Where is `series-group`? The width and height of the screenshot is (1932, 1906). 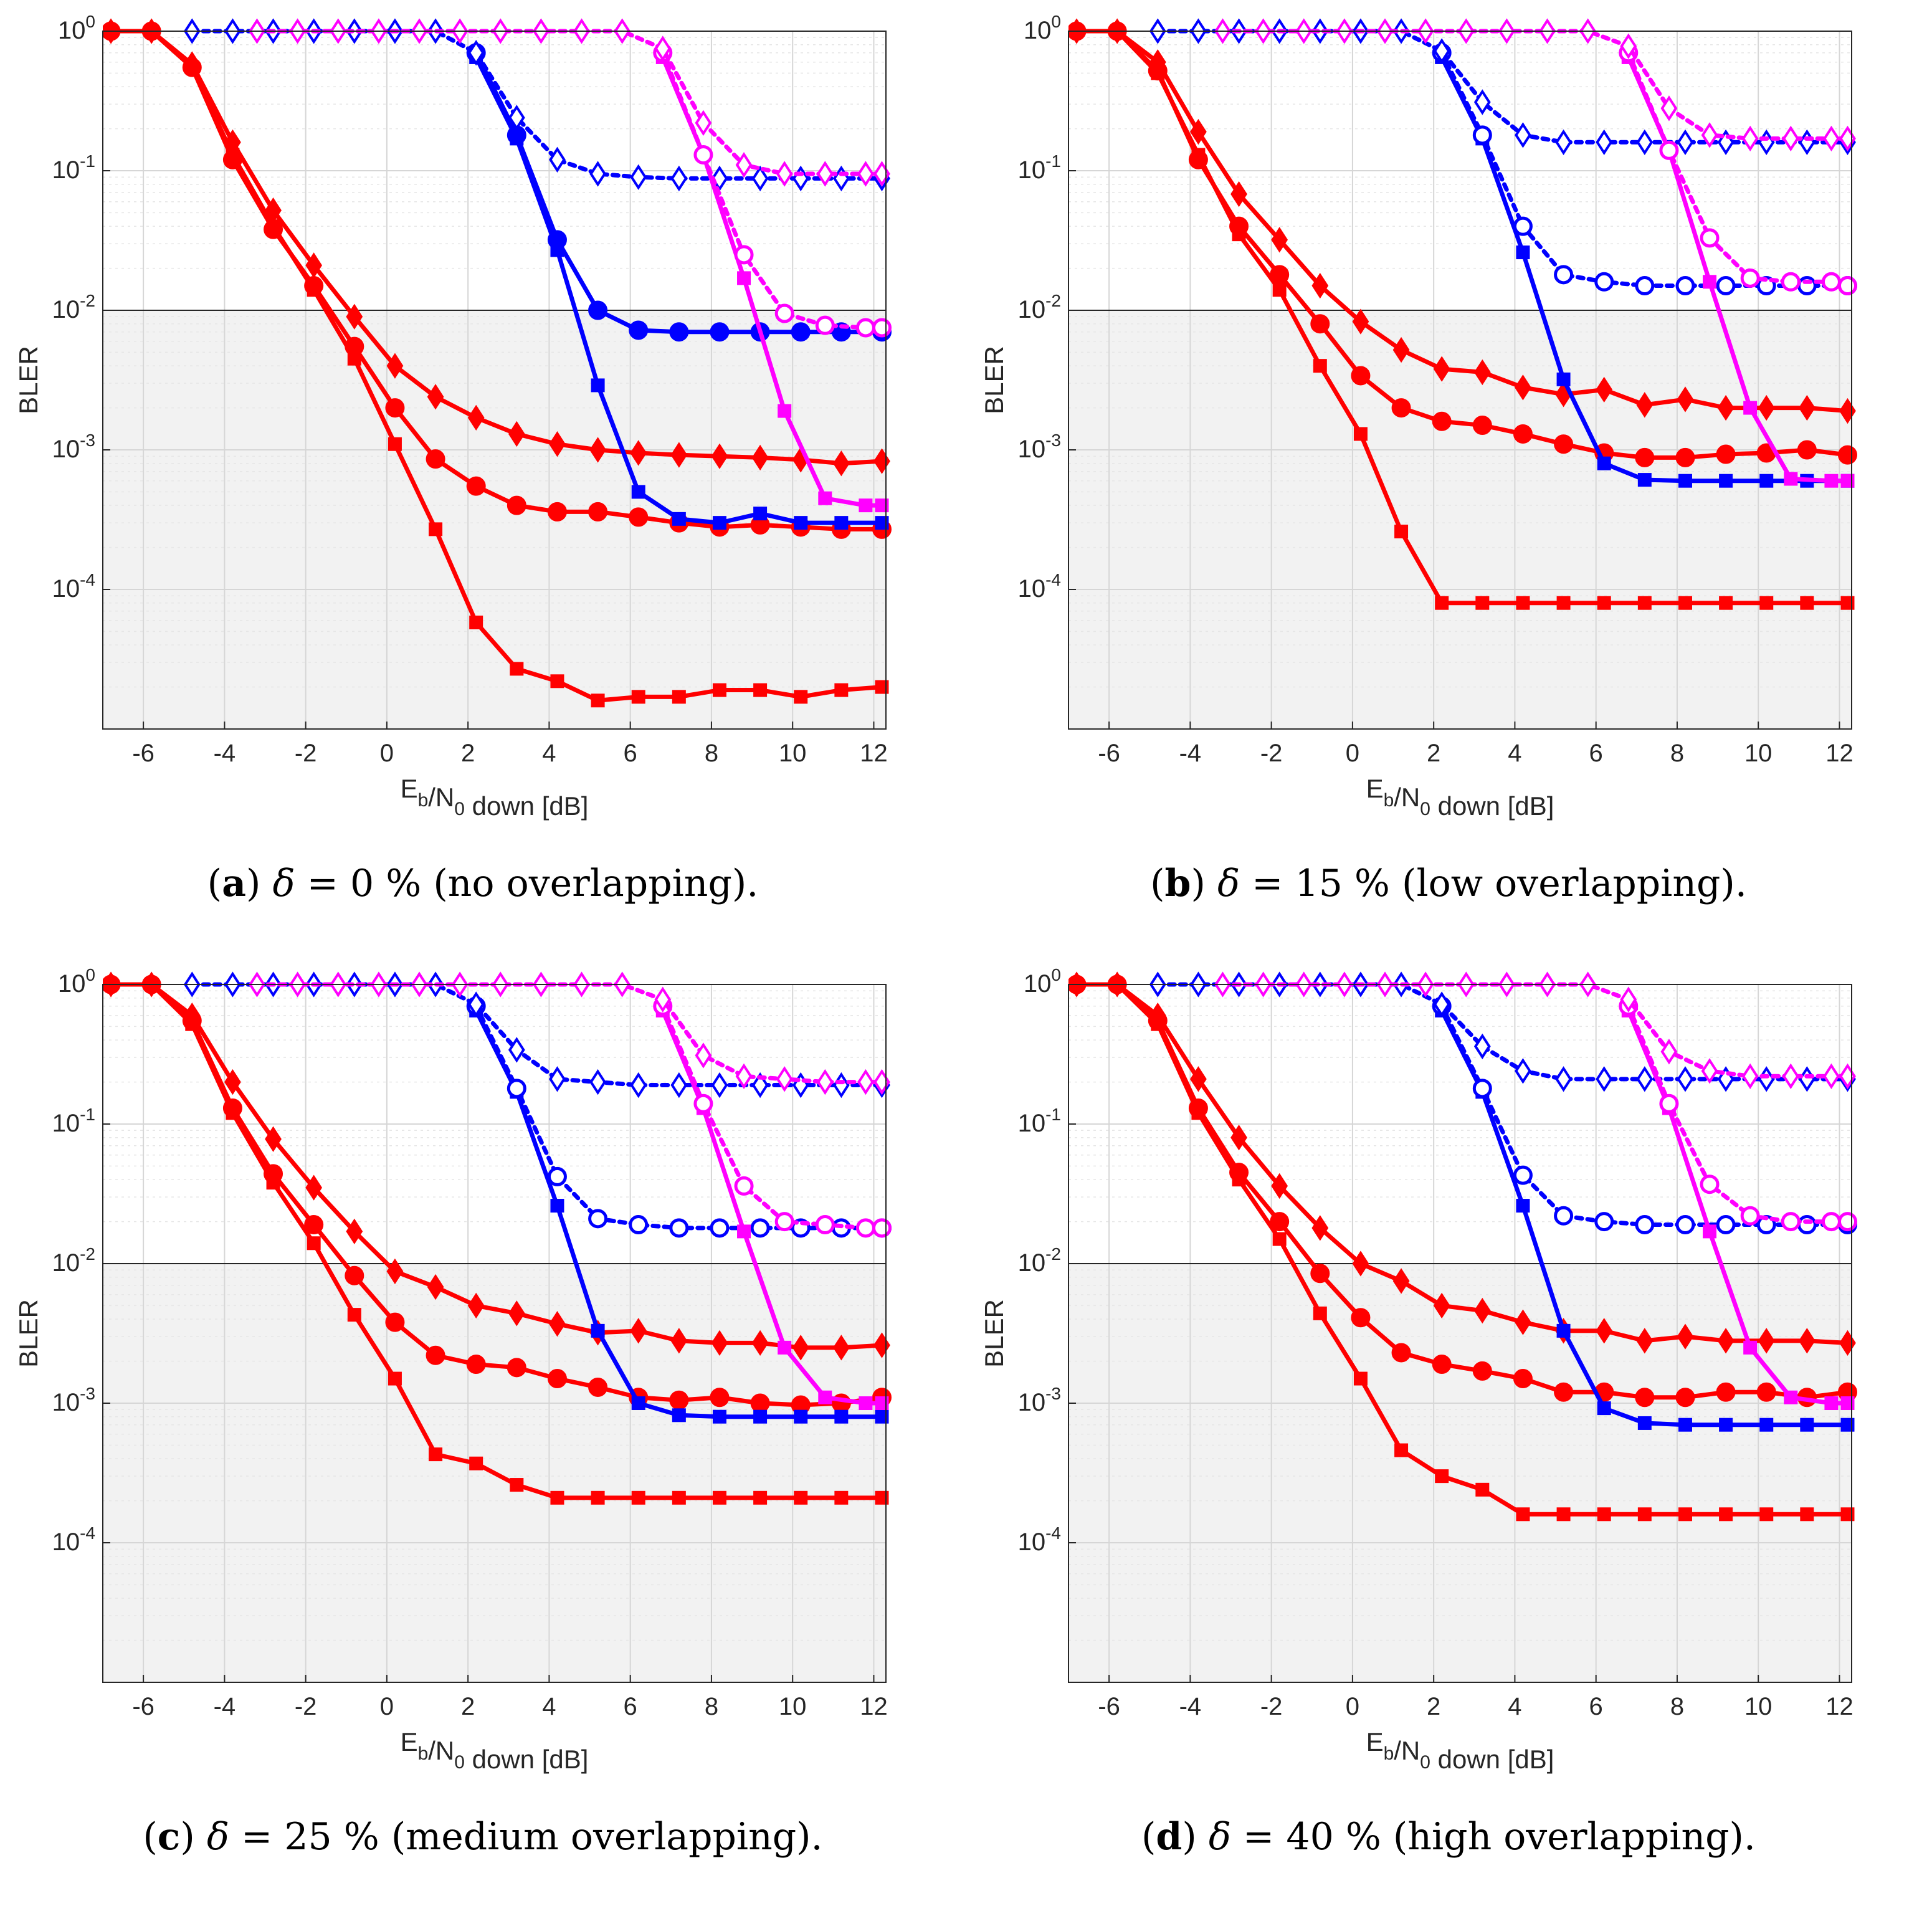
series-group is located at coordinates (1462, 1246).